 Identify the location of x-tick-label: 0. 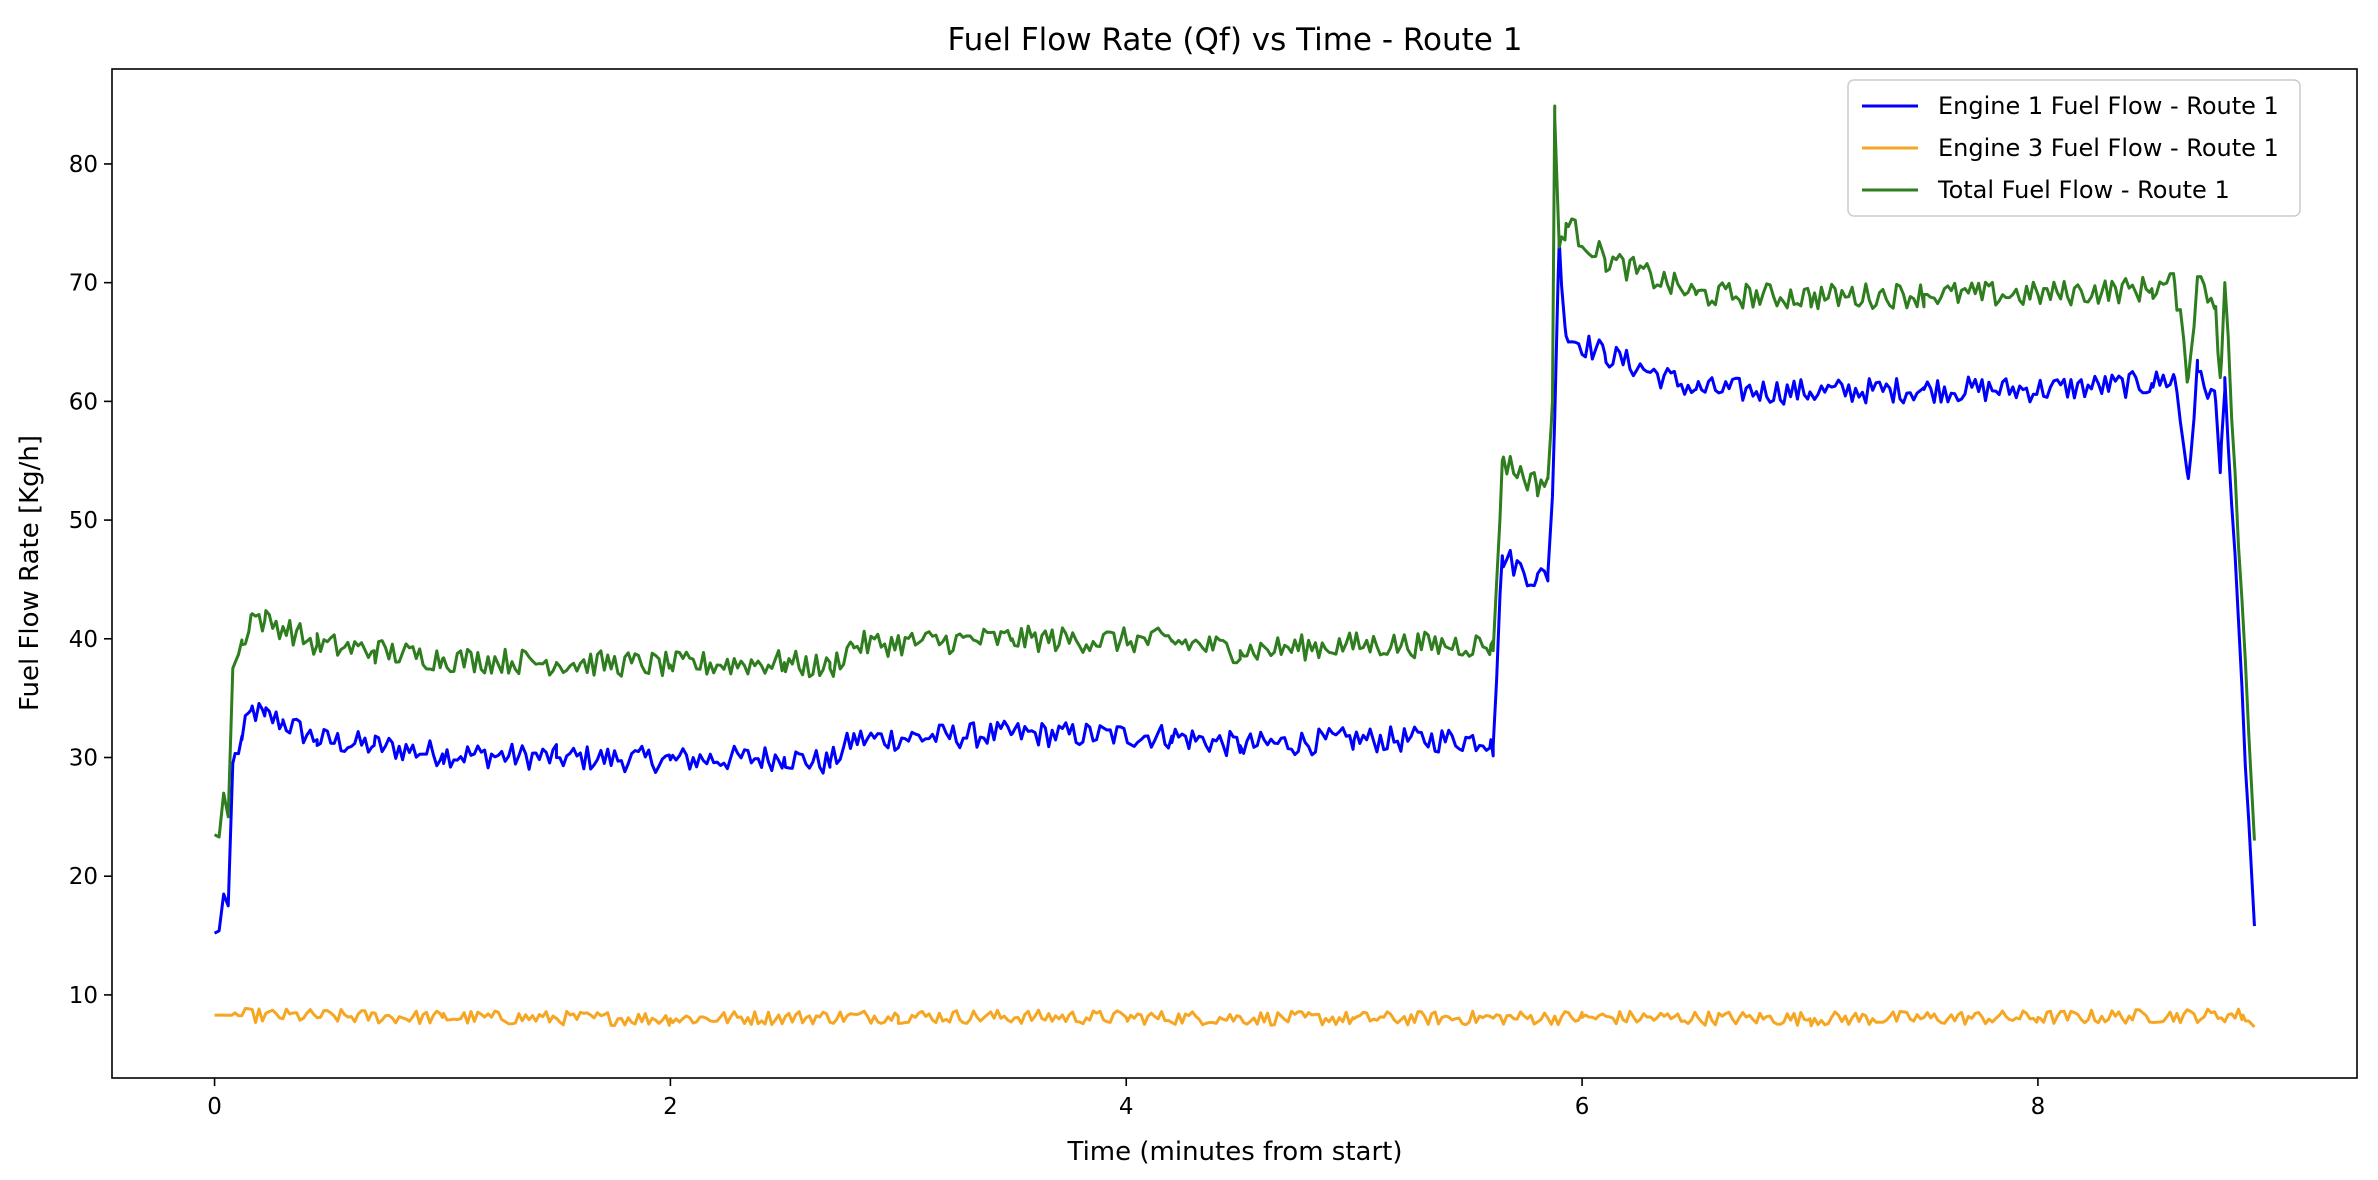
(214, 1107).